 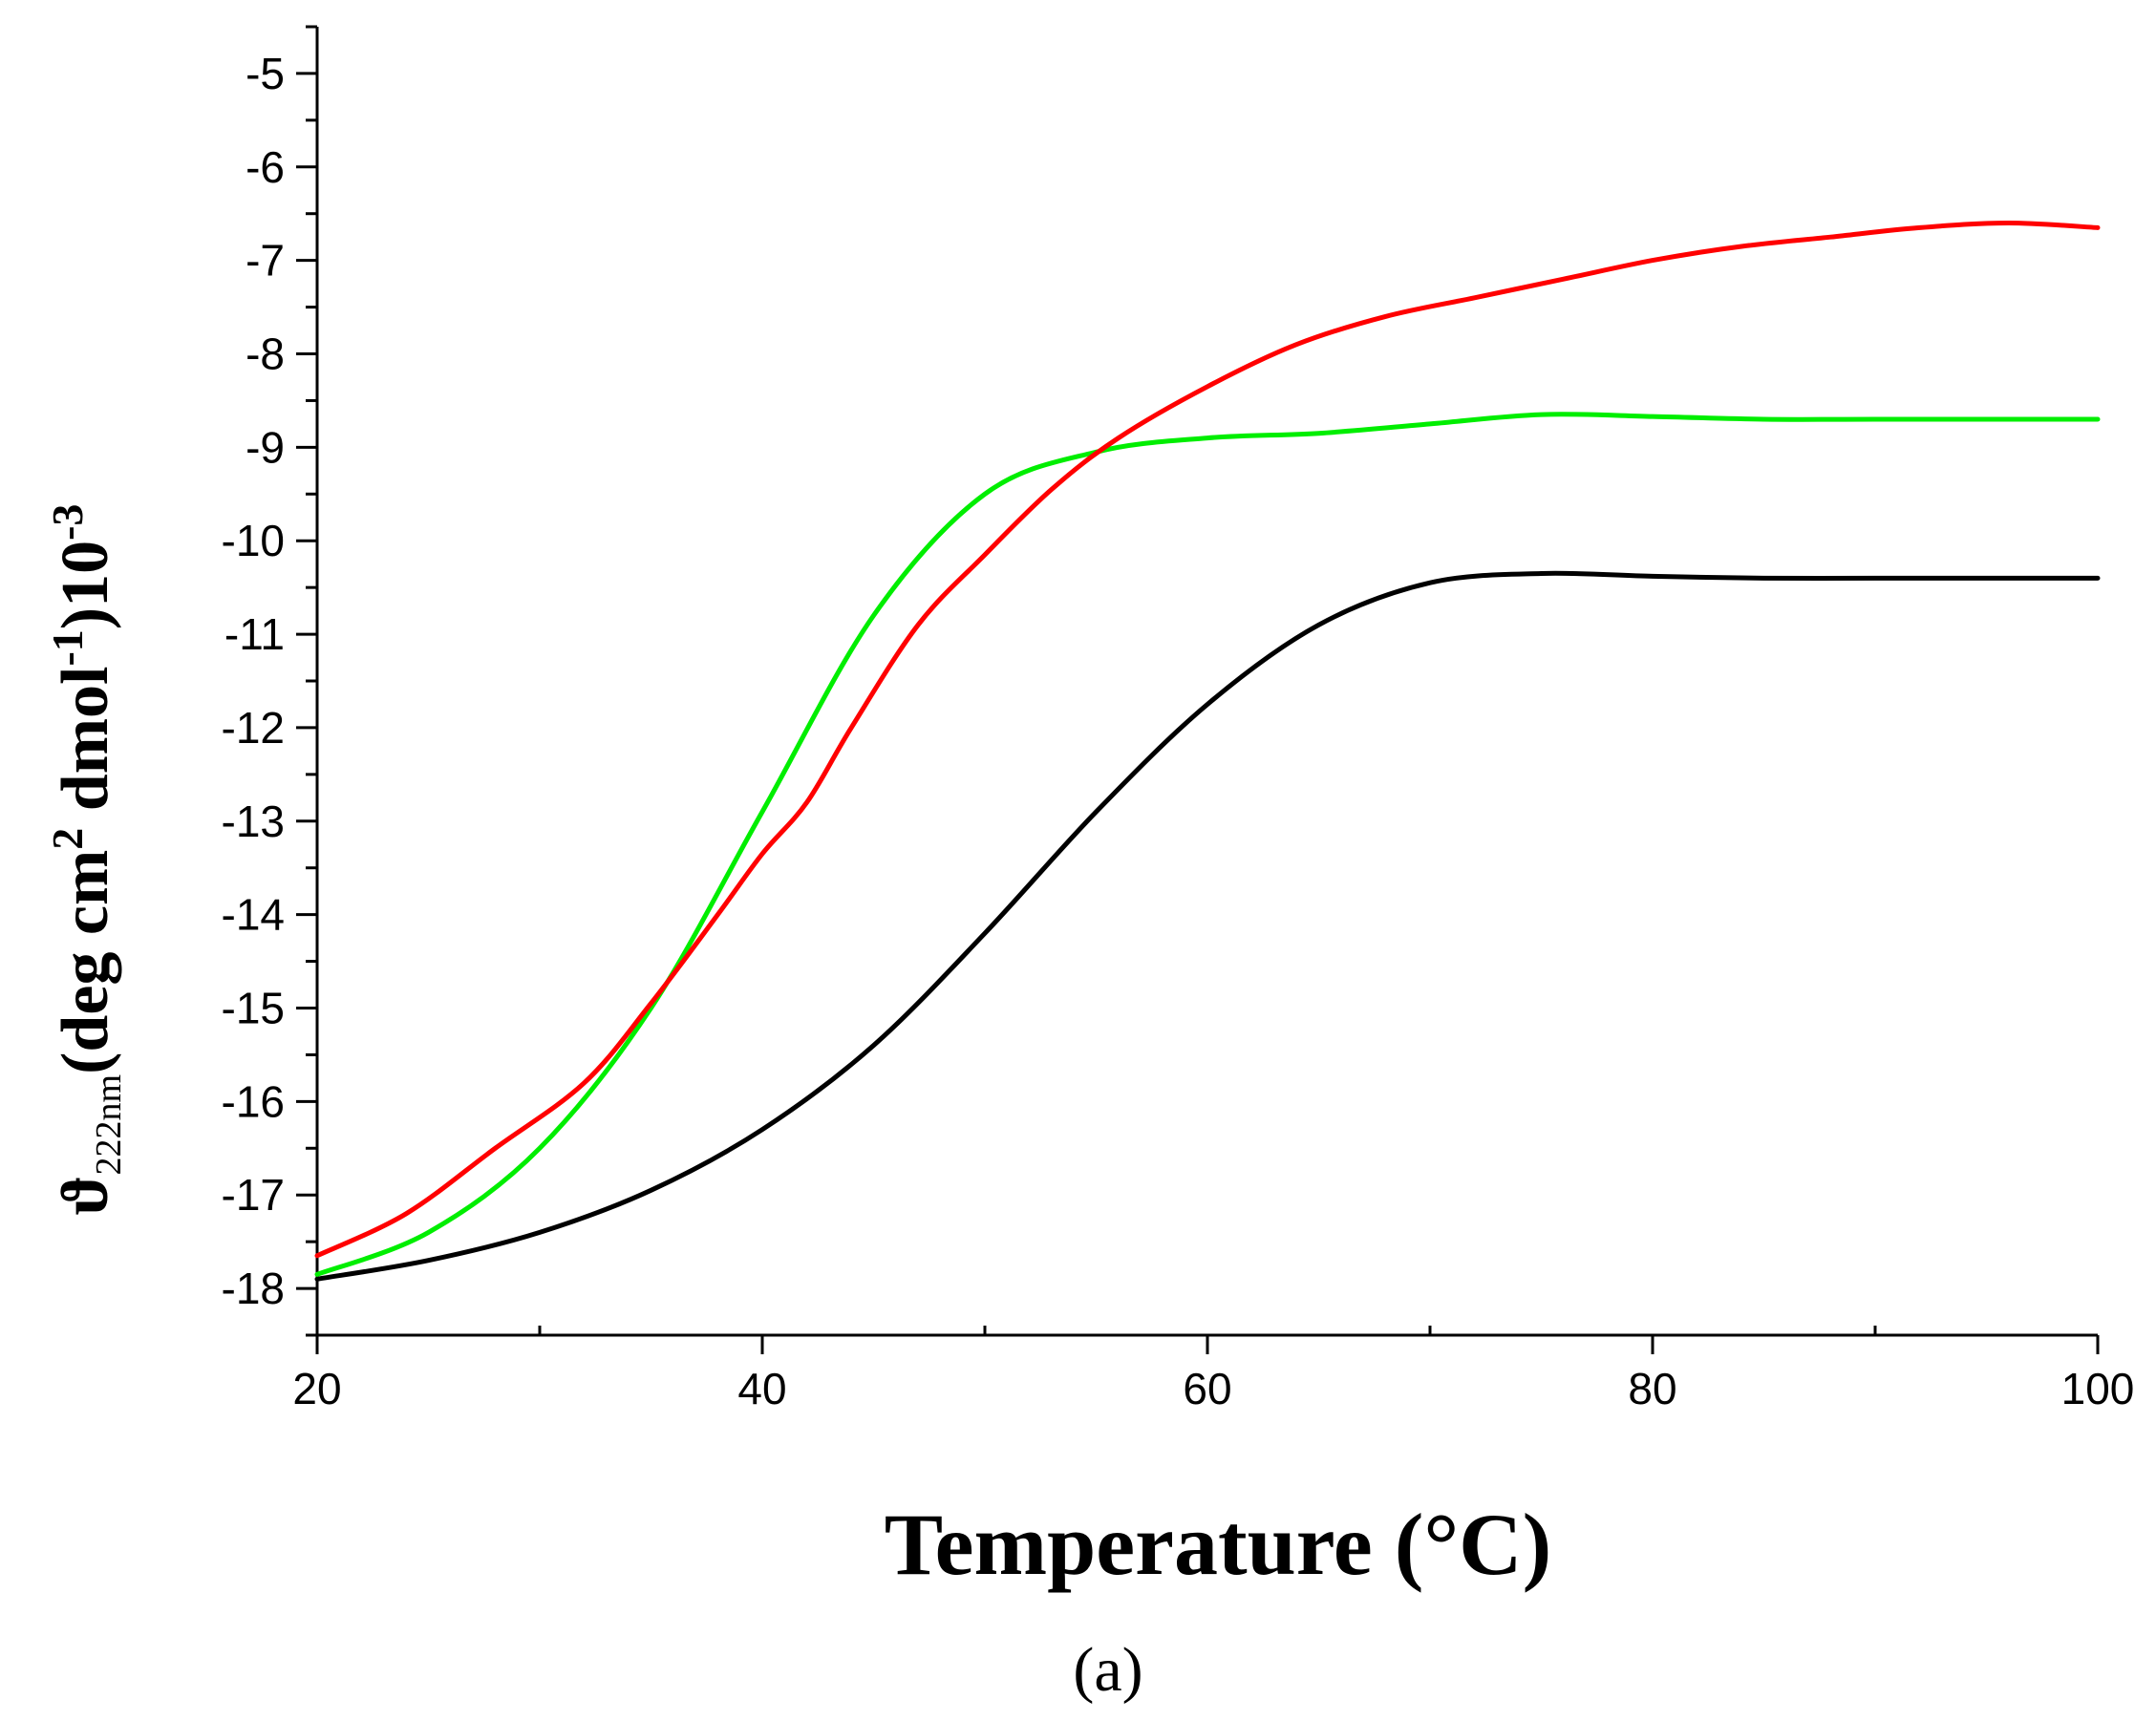 I want to click on y-axis-title-units-mid: dmol, so click(x=85, y=747).